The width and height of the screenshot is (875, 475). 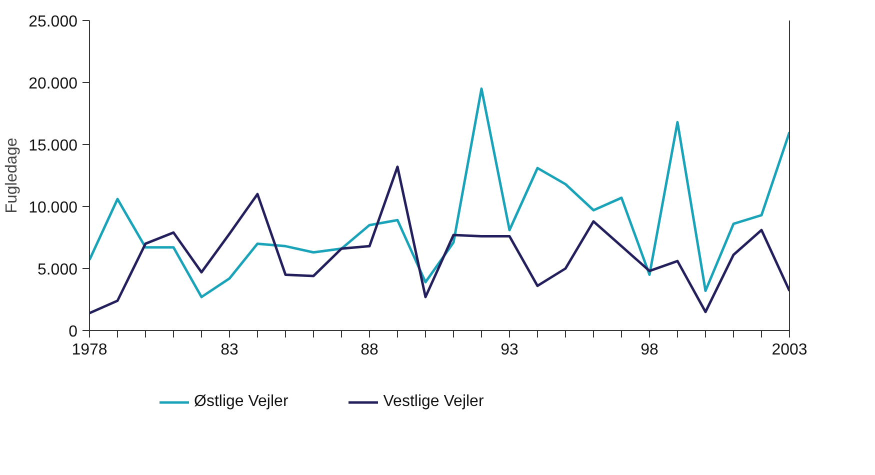 What do you see at coordinates (73, 332) in the screenshot?
I see `y-tick-label: 0` at bounding box center [73, 332].